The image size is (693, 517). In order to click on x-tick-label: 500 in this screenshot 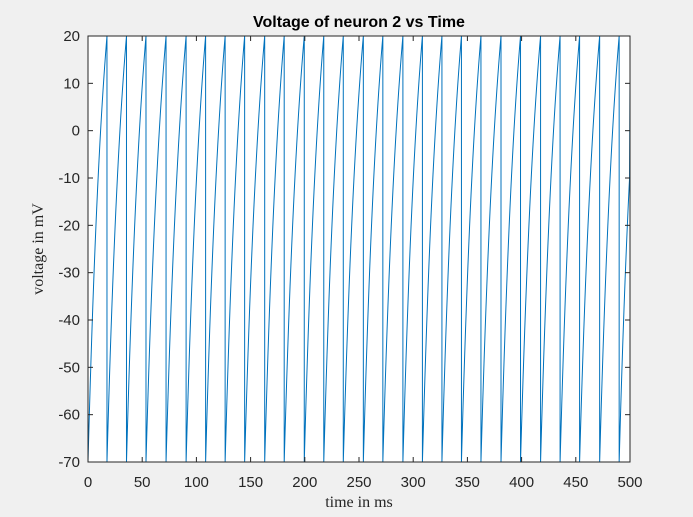, I will do `click(629, 482)`.